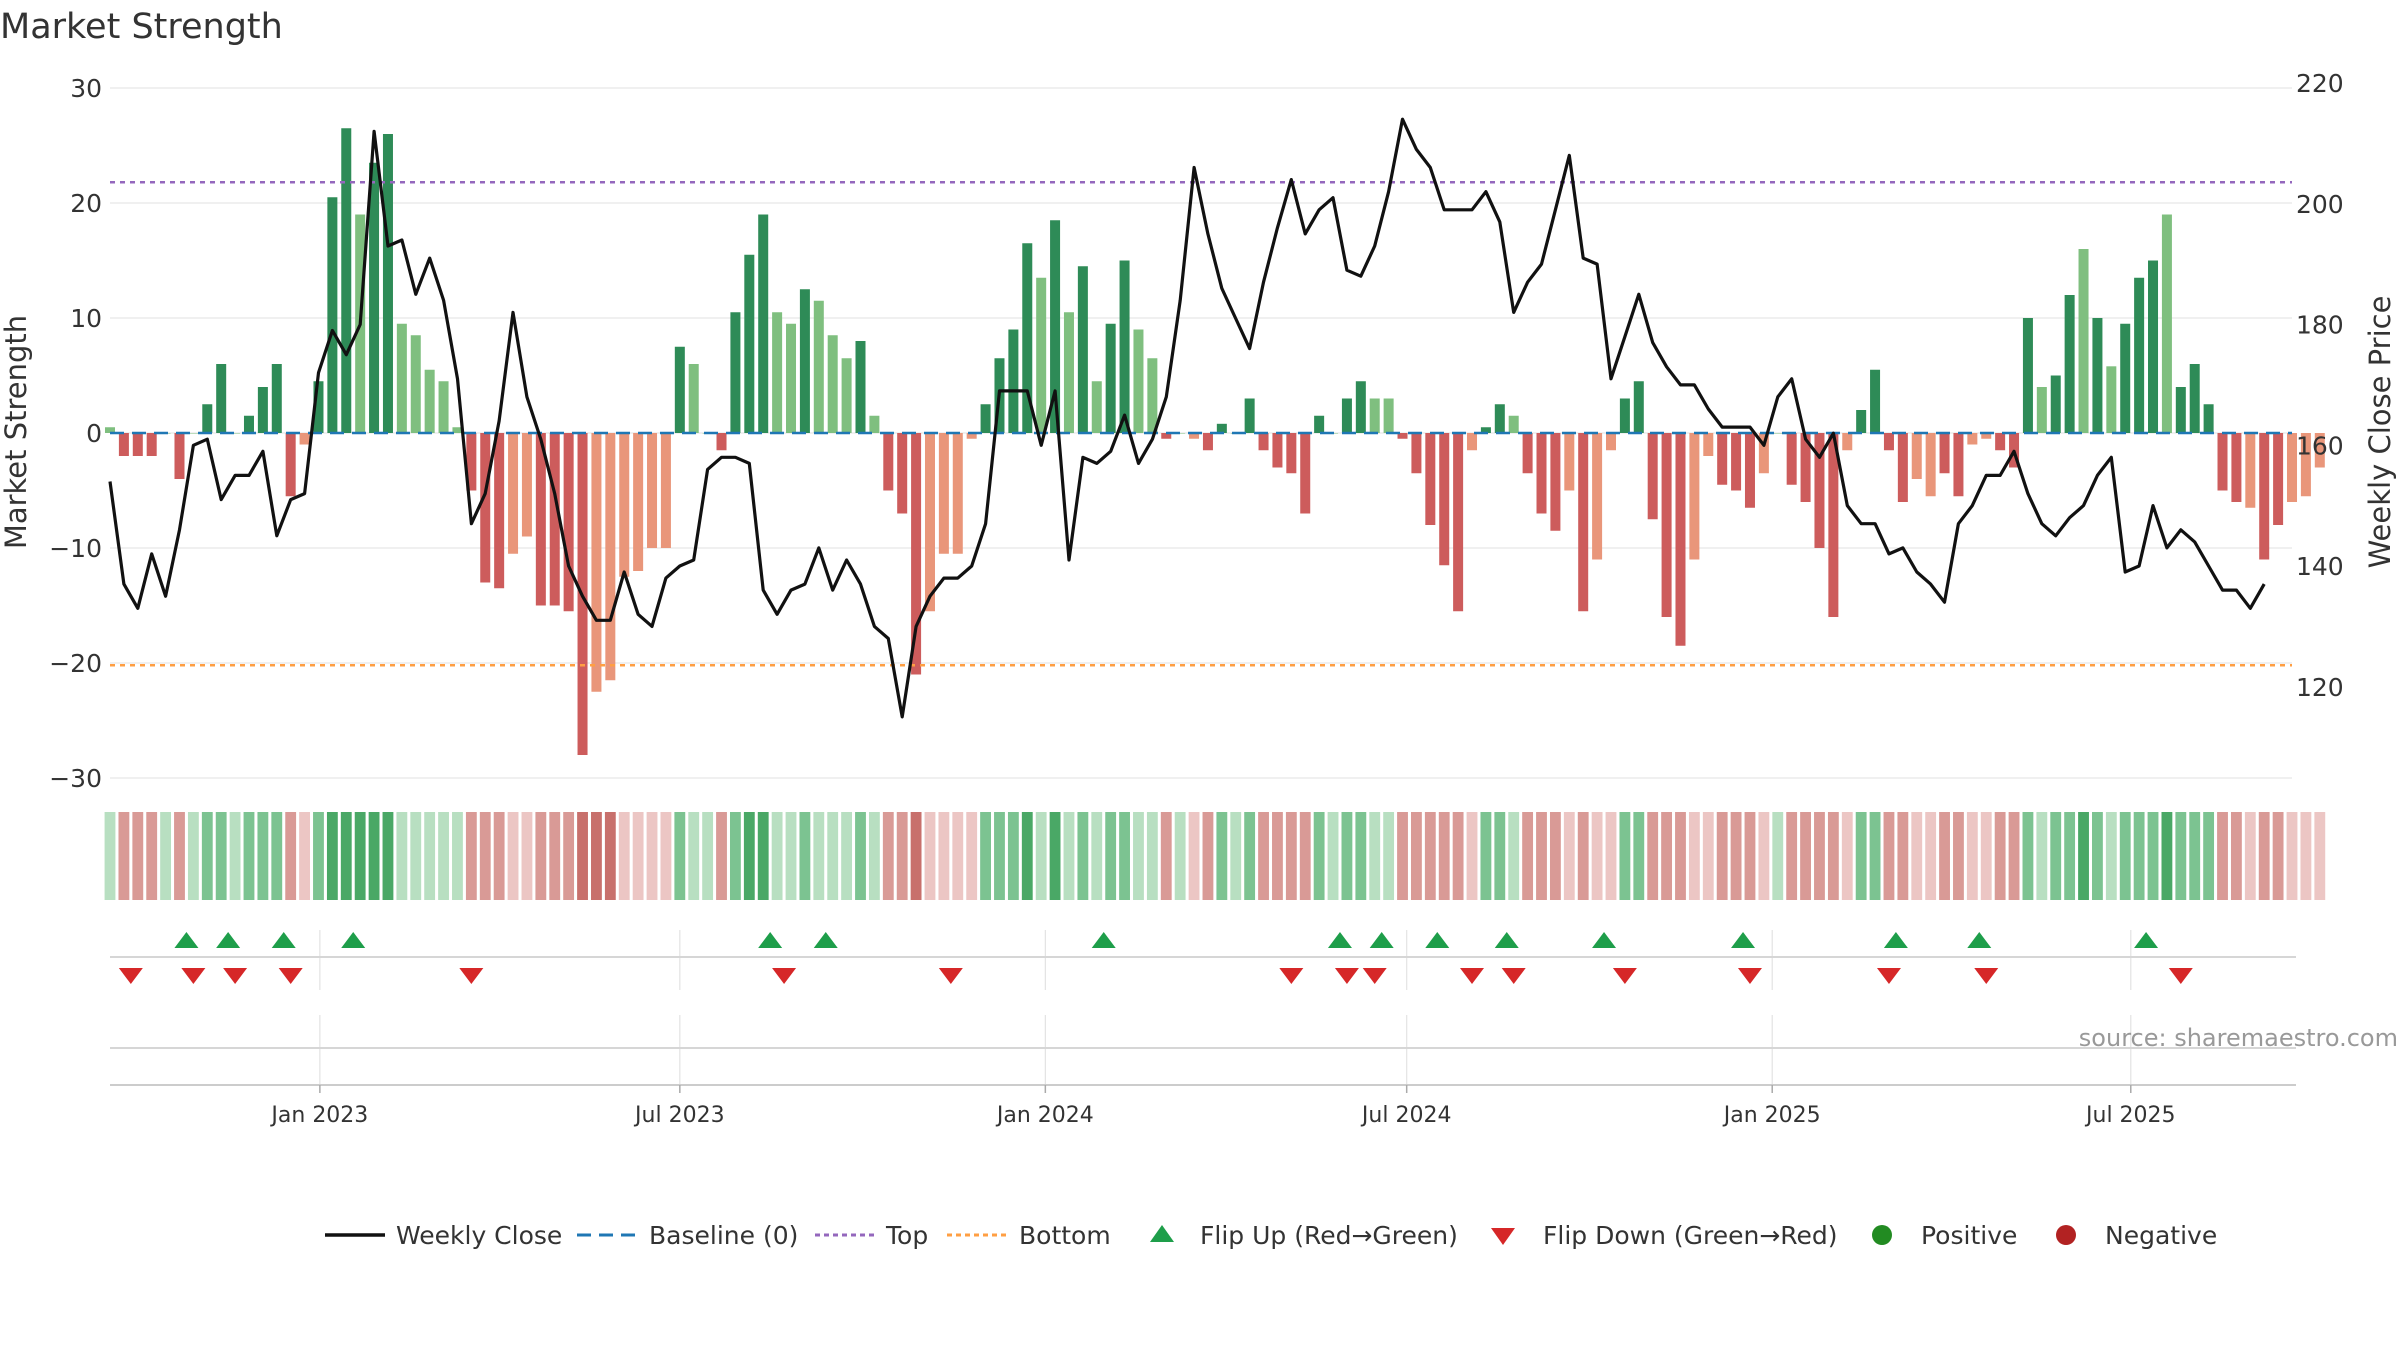 This screenshot has width=2400, height=1350. I want to click on legend-item-bottom: Bottom, so click(1029, 1235).